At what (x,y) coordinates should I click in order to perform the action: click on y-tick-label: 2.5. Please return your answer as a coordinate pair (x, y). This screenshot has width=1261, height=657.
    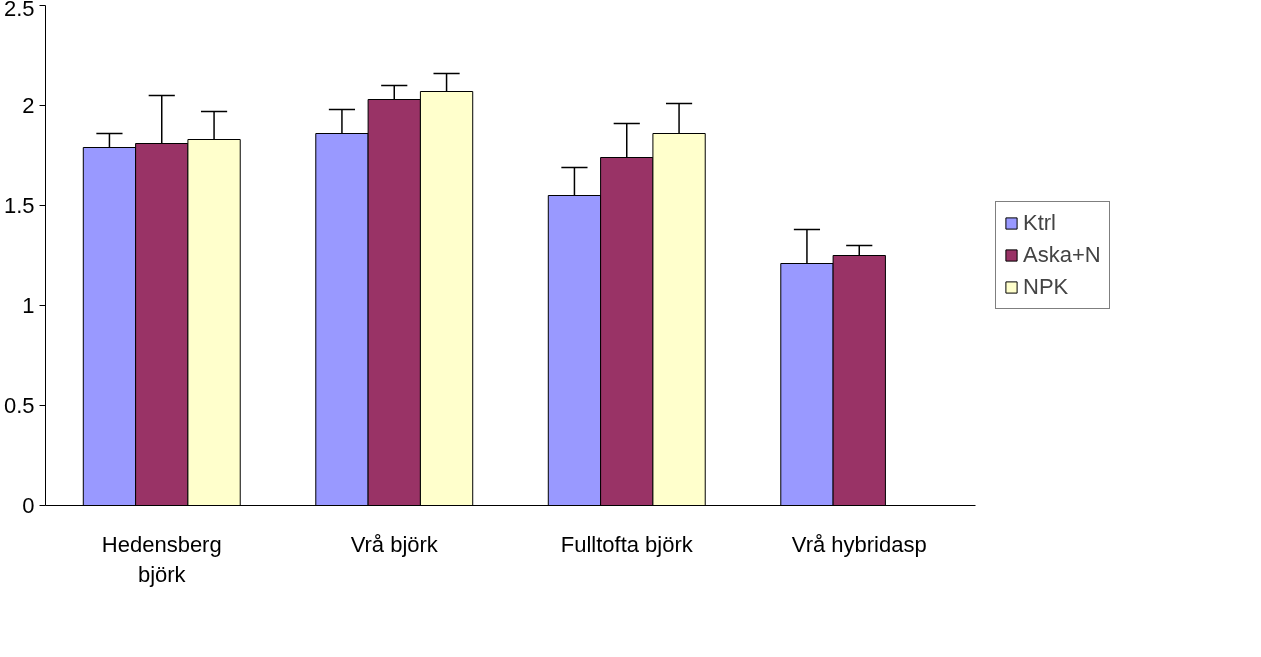
    Looking at the image, I should click on (19, 10).